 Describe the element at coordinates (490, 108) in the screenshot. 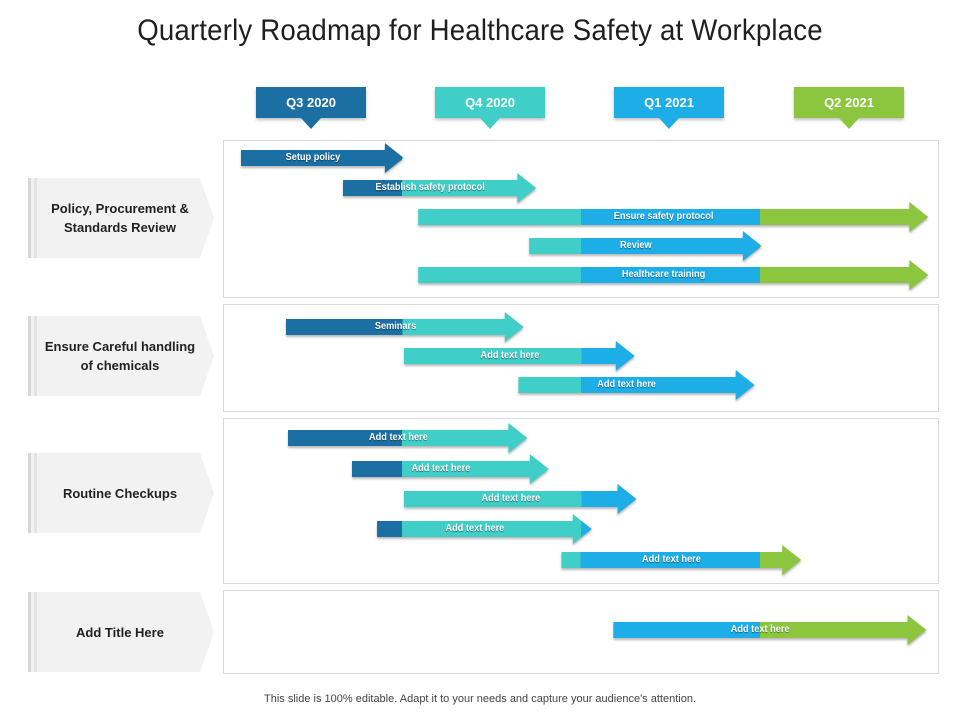

I see `quarter-q4-2020: Q4 2020` at that location.